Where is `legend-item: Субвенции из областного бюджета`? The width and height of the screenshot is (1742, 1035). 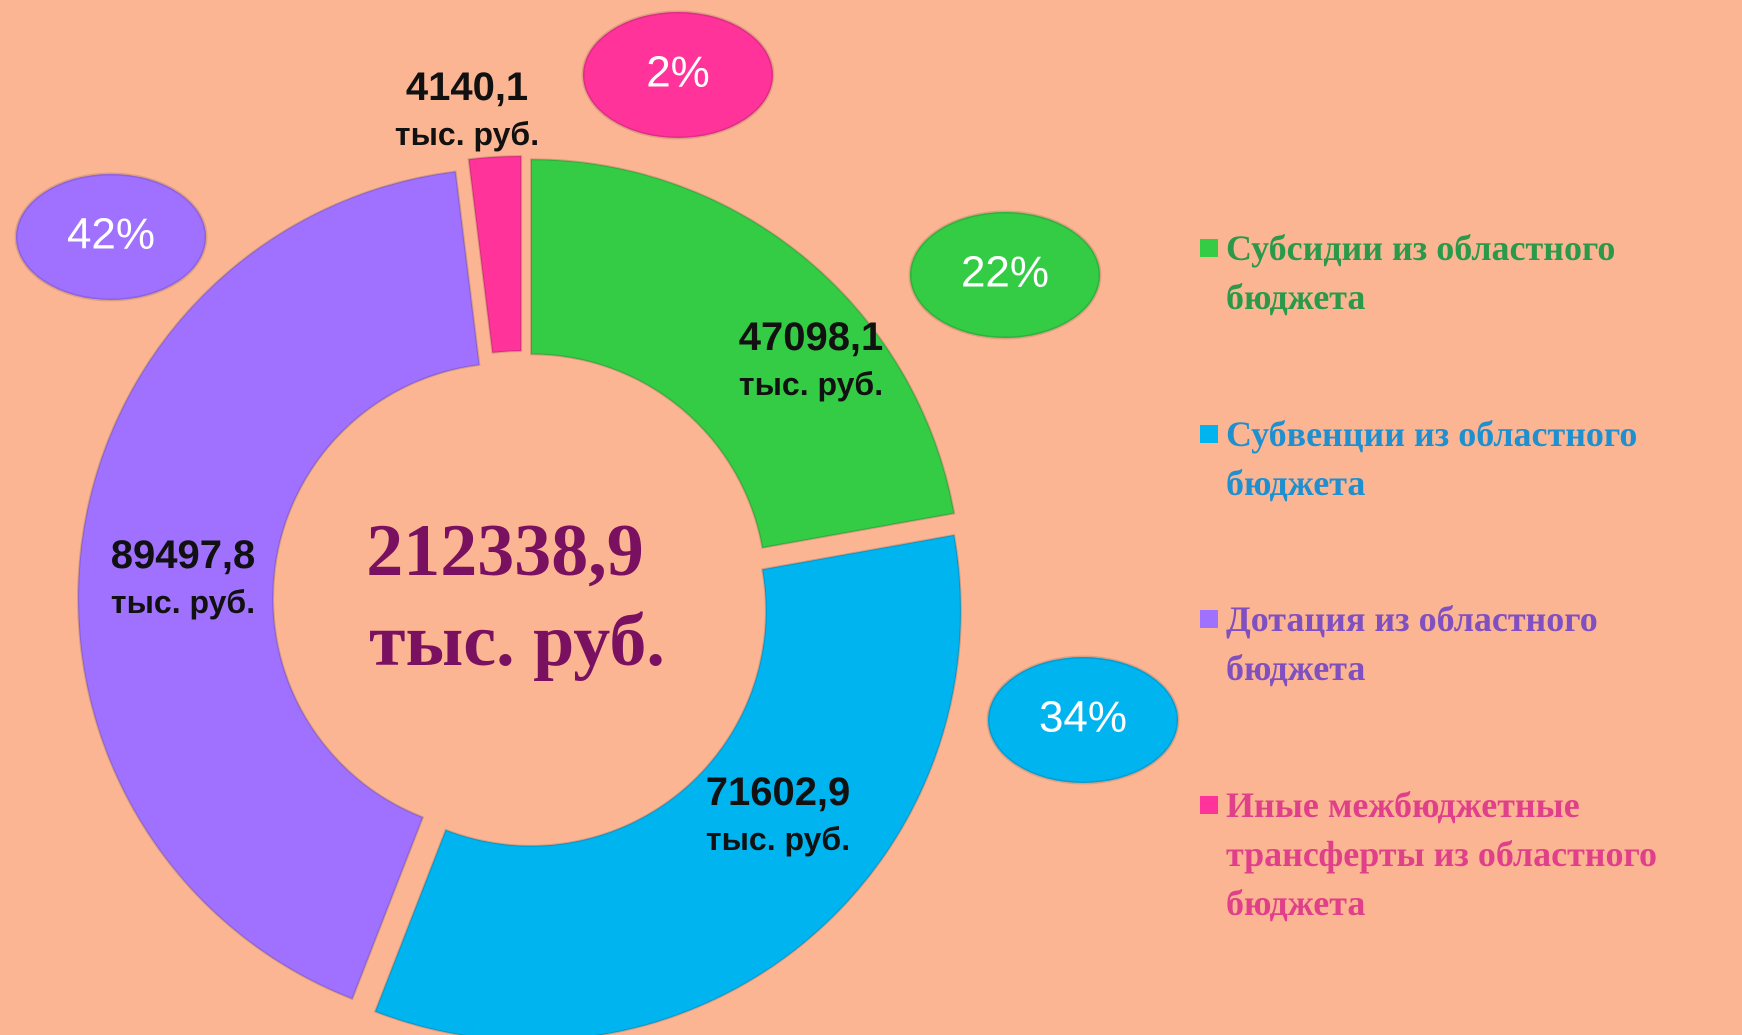
legend-item: Субвенции из областного бюджета is located at coordinates (1470, 459).